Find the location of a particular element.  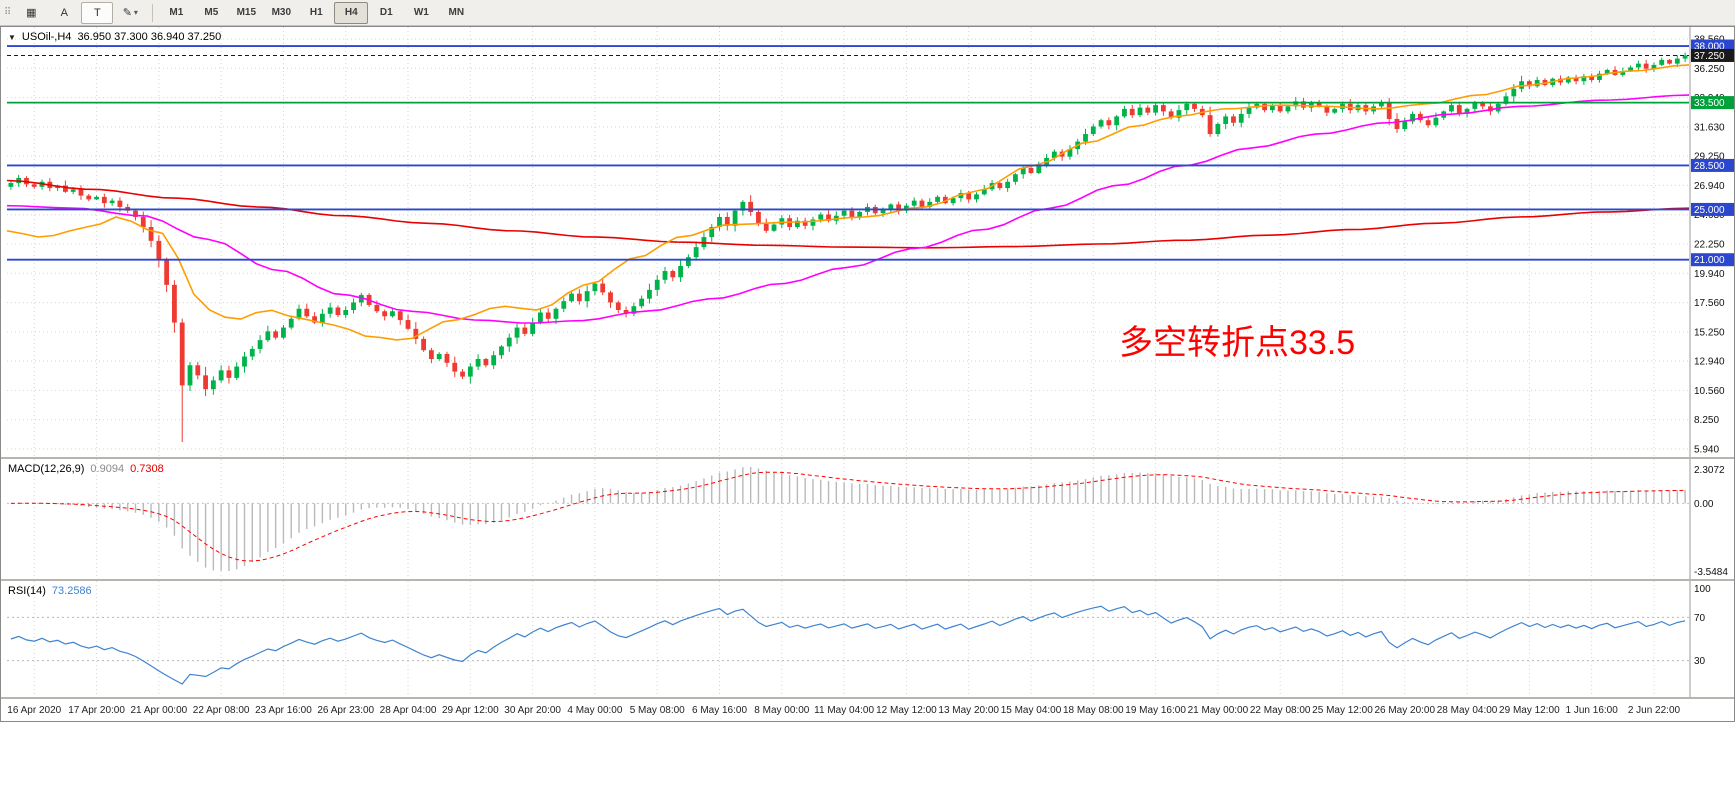

timeframe-button-m5: M5 is located at coordinates (211, 12).